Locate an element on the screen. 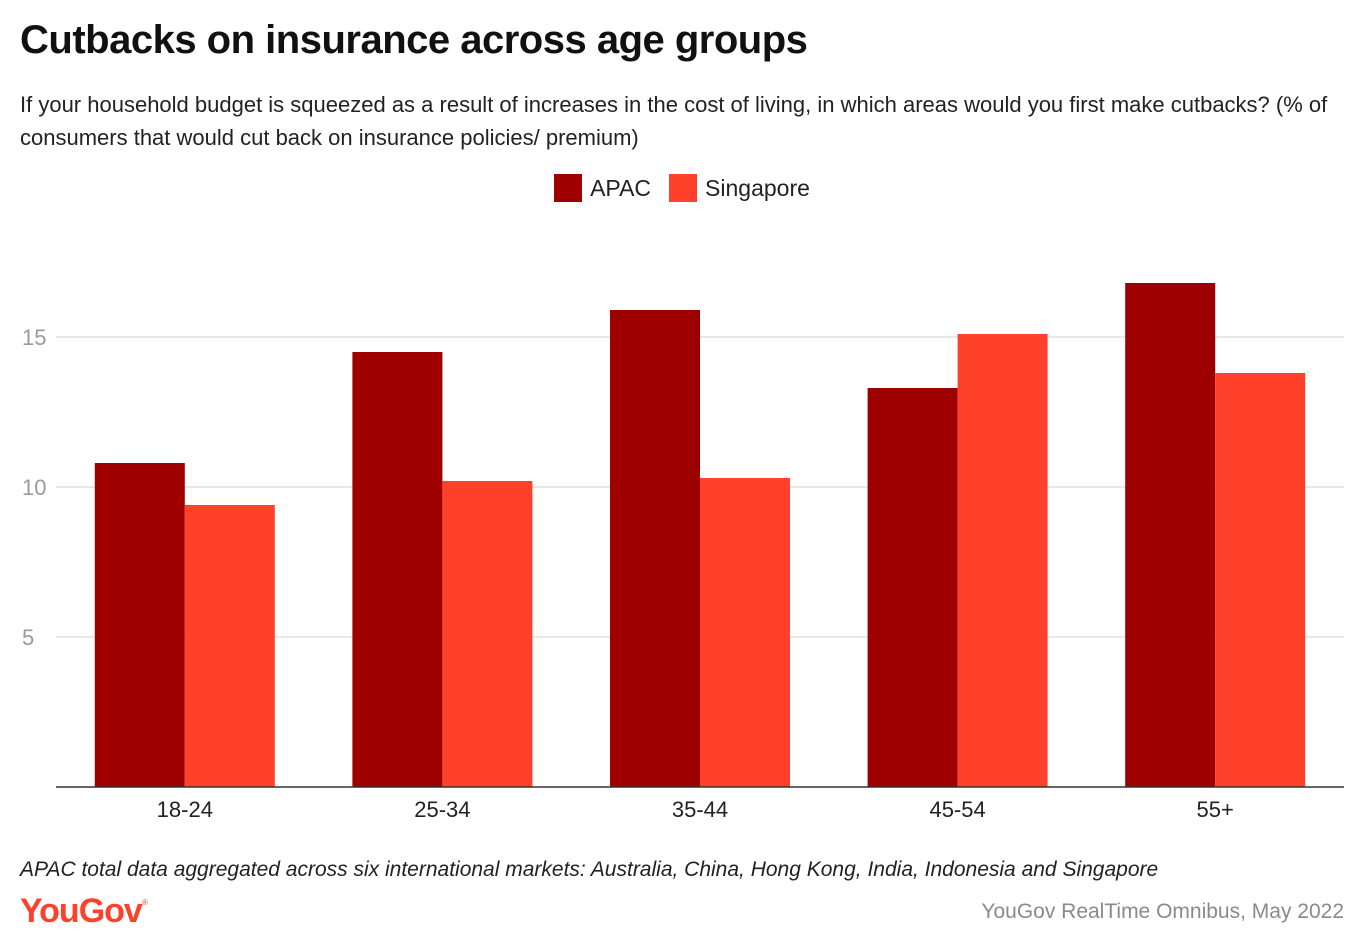 The image size is (1364, 952). legend-item-apac: APAC is located at coordinates (602, 188).